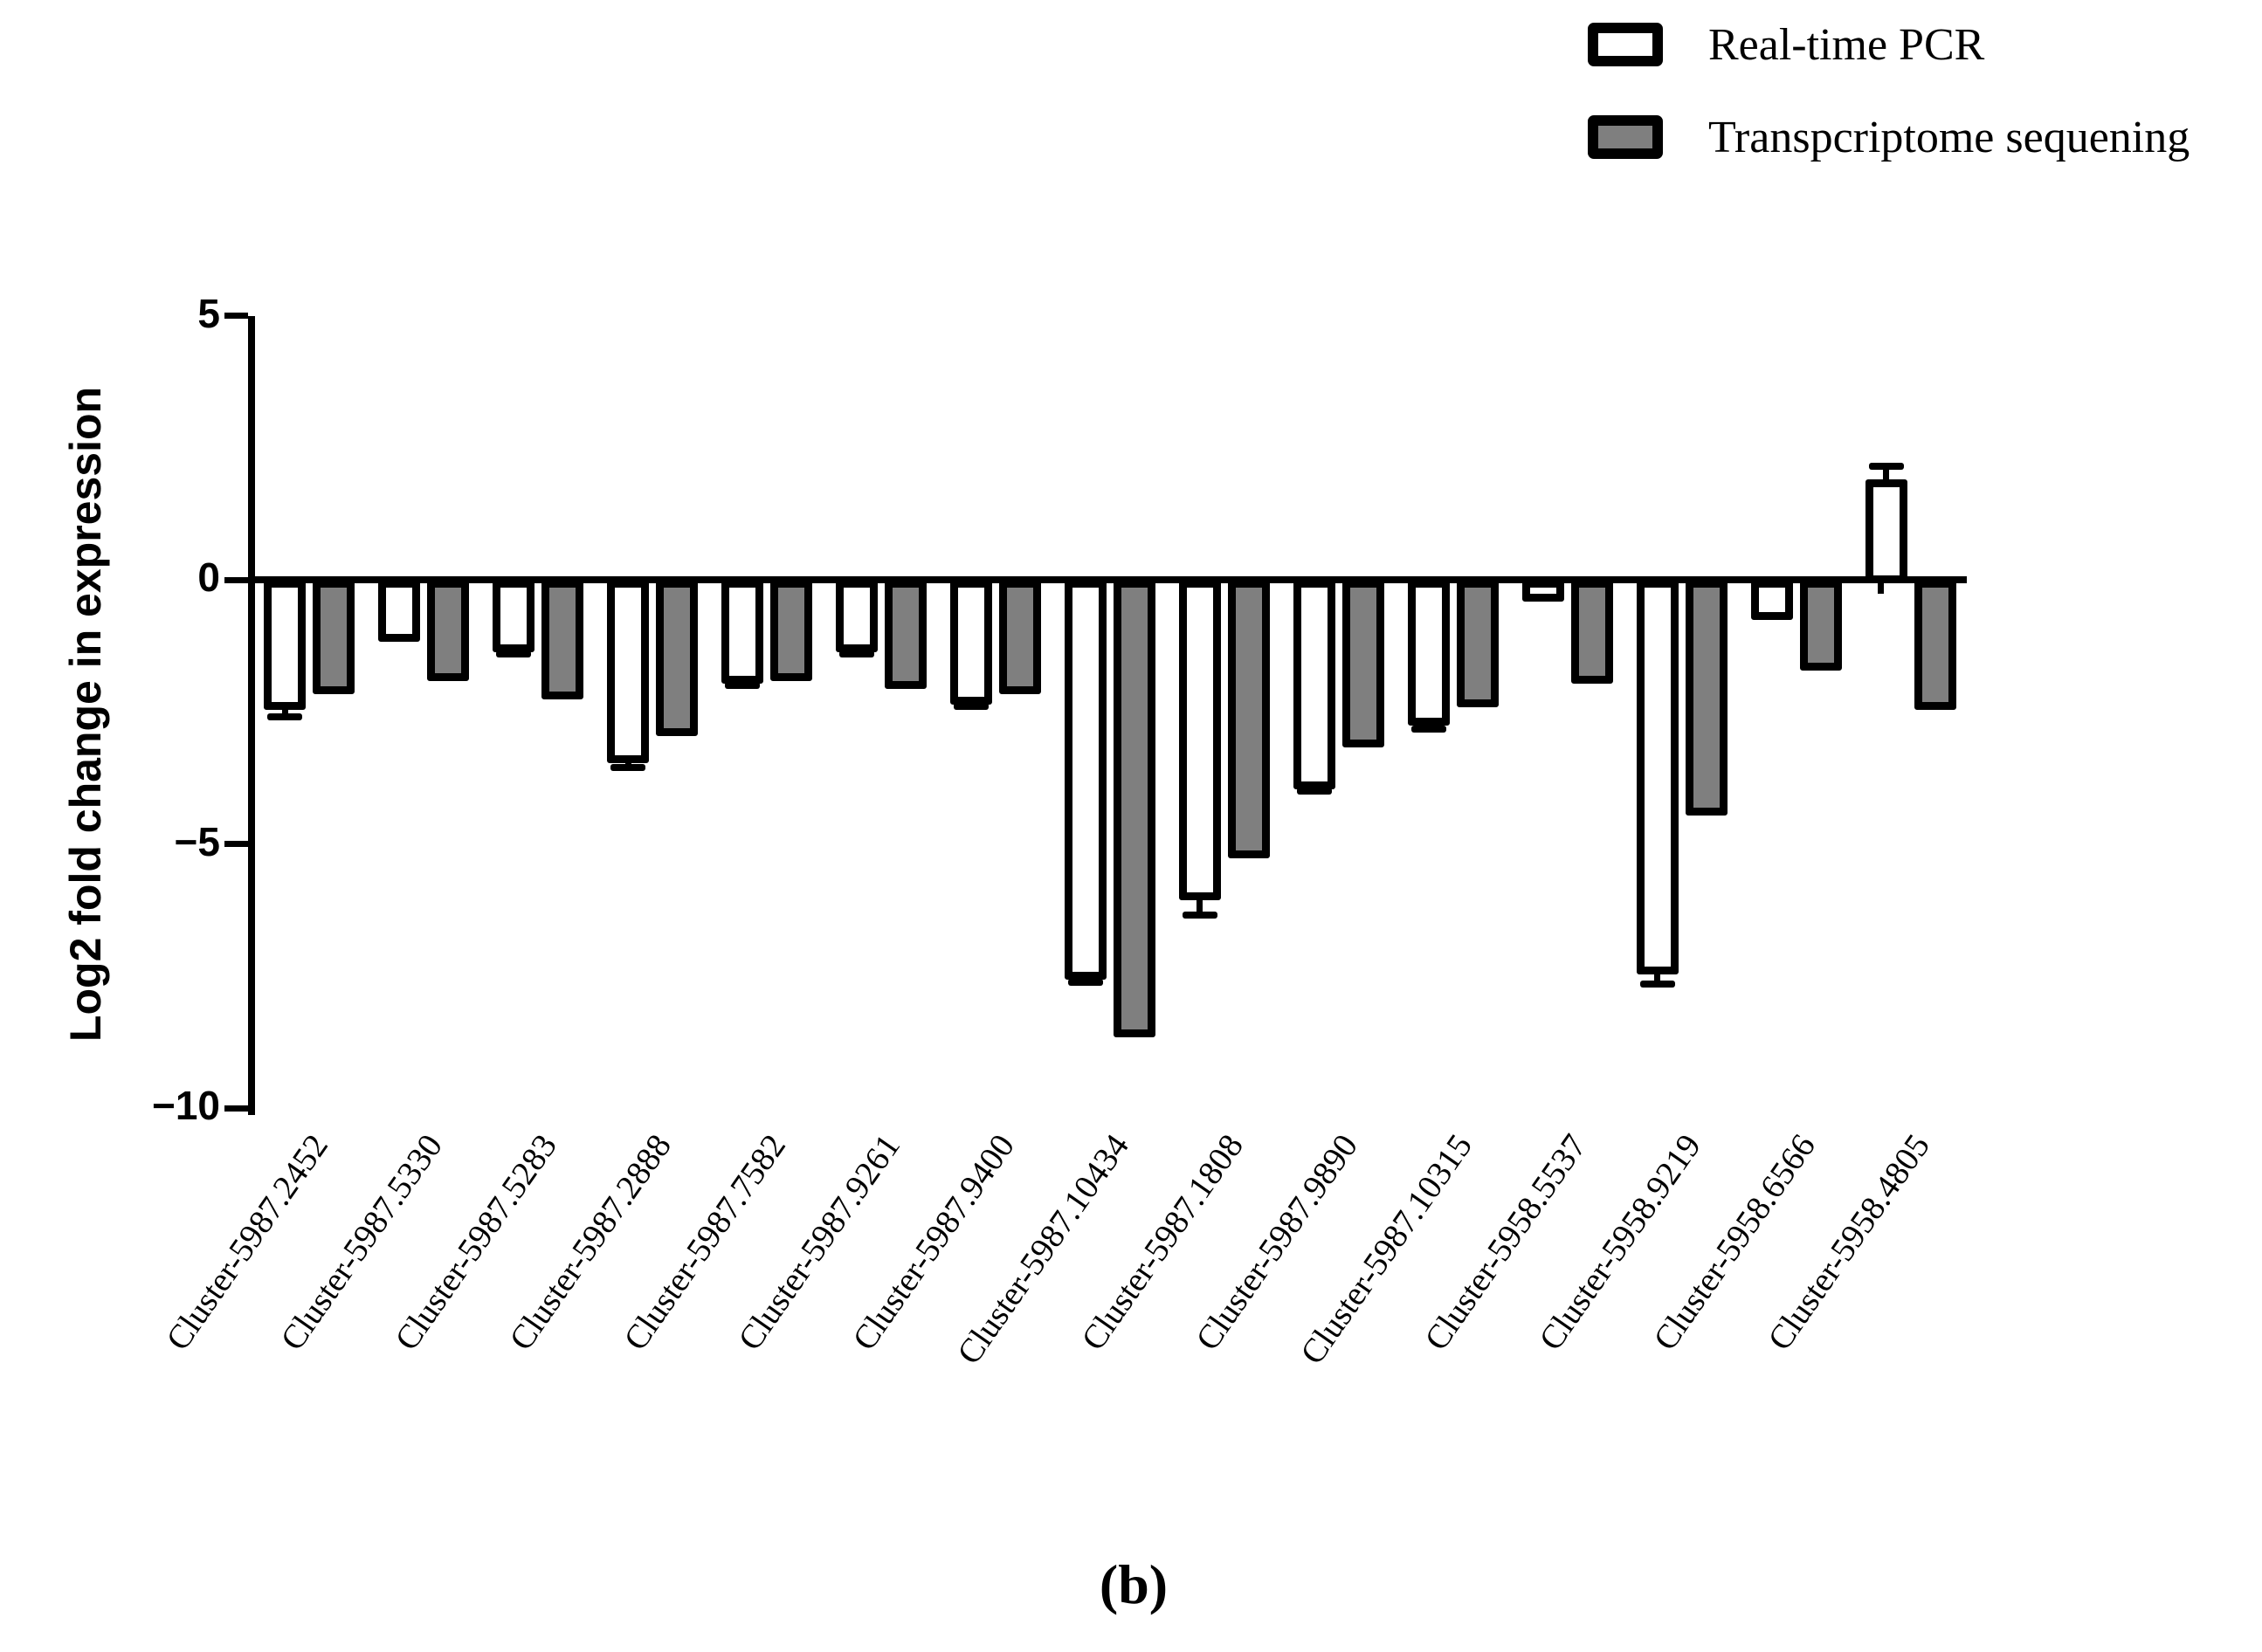 The image size is (2262, 1652). What do you see at coordinates (1625, 44) in the screenshot?
I see `pcr-swatch-icon` at bounding box center [1625, 44].